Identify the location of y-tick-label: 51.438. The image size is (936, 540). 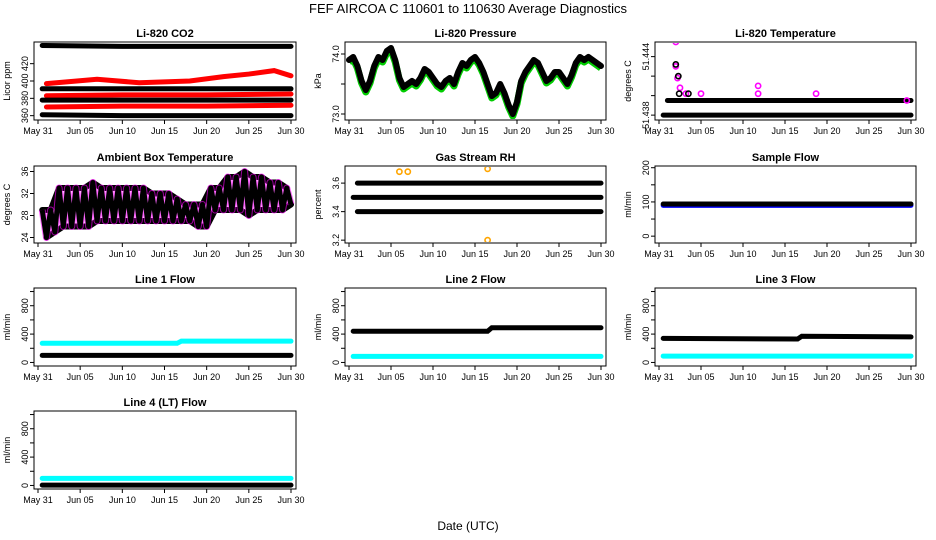
(646, 115).